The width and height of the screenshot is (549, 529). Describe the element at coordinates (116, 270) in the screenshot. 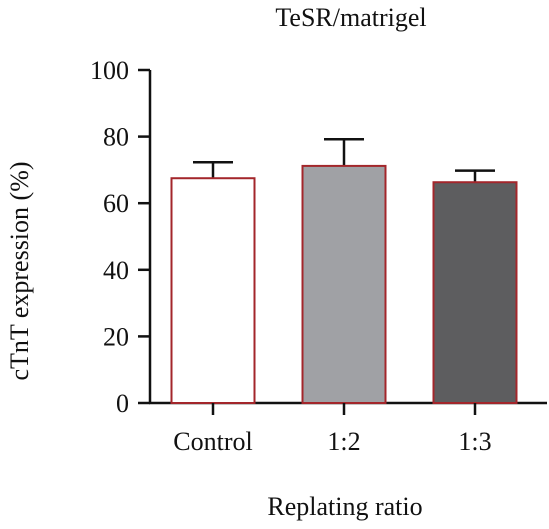

I see `y-tick-label-40: 40` at that location.